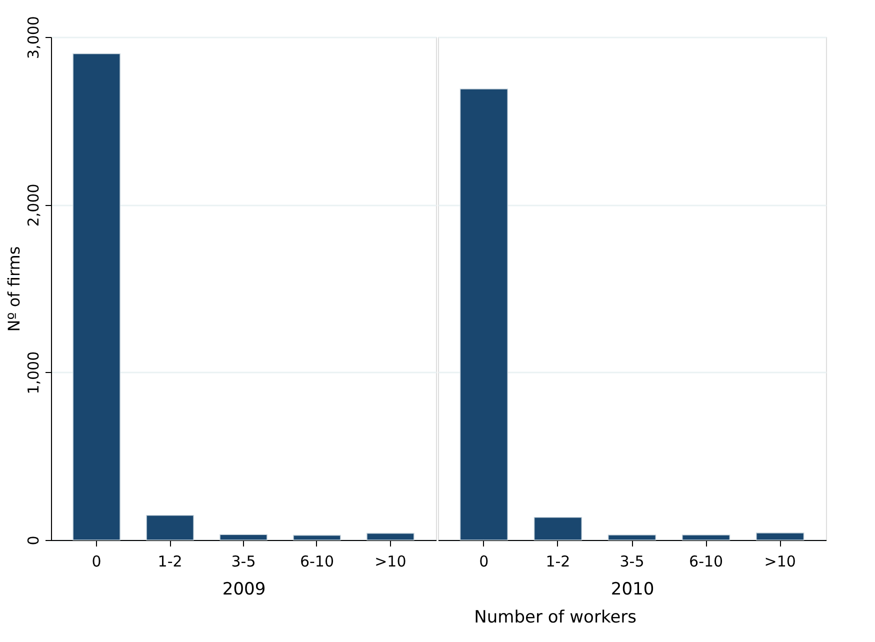 The width and height of the screenshot is (875, 642). What do you see at coordinates (33, 541) in the screenshot?
I see `y-tick-label: 0` at bounding box center [33, 541].